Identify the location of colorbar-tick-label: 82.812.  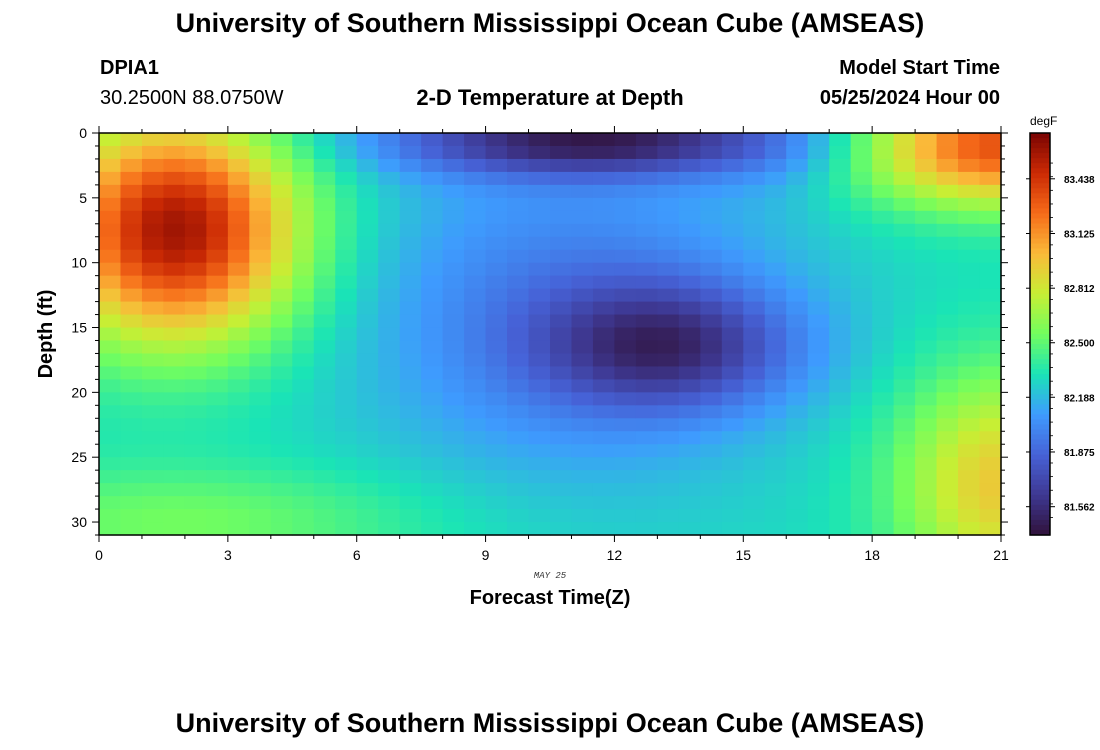
(1079, 289).